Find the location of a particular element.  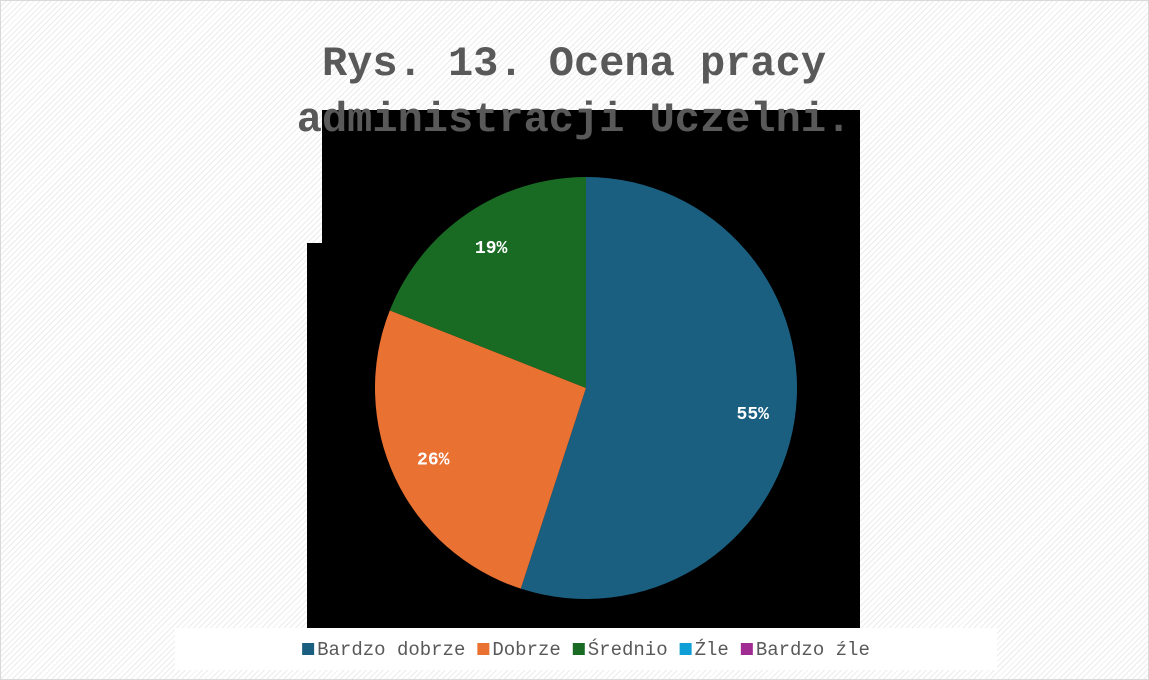

legend-label: Średnio is located at coordinates (628, 650).